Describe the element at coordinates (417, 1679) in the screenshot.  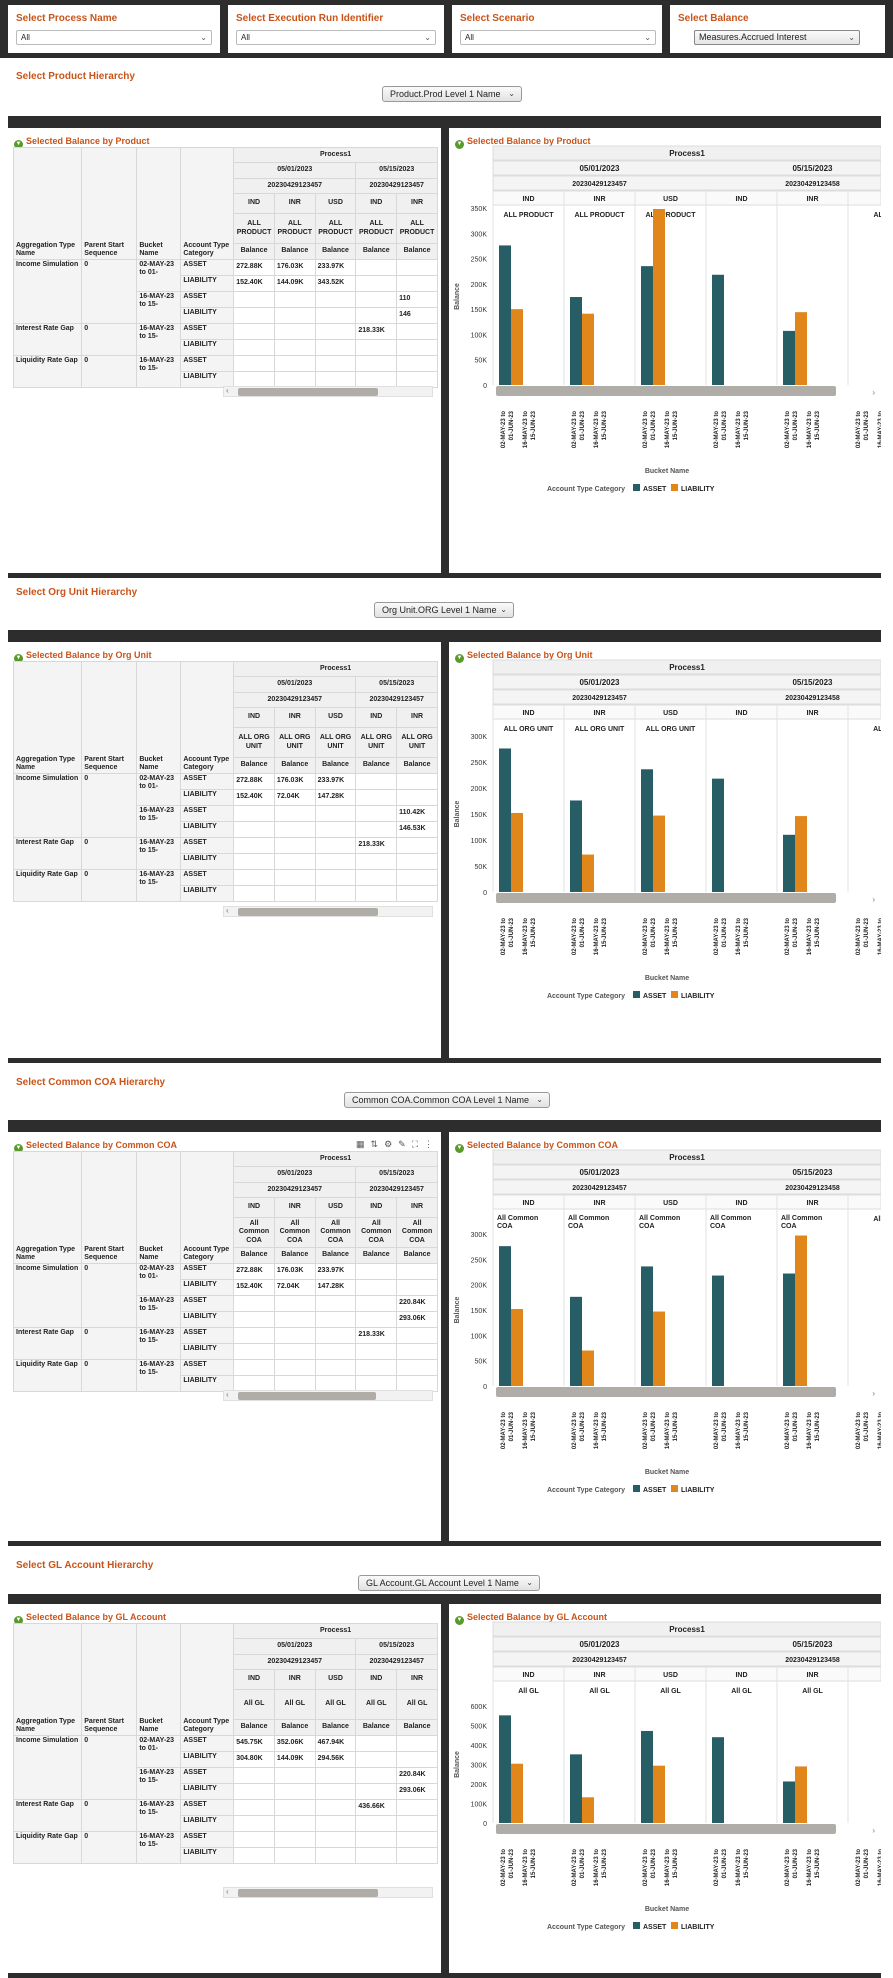
I see `table-cell: INR` at that location.